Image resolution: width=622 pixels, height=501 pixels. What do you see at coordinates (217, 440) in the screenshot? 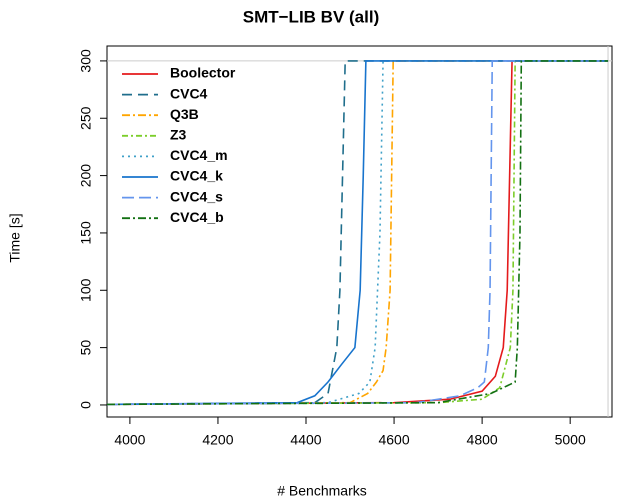
I see `x-tick-label: 4200` at bounding box center [217, 440].